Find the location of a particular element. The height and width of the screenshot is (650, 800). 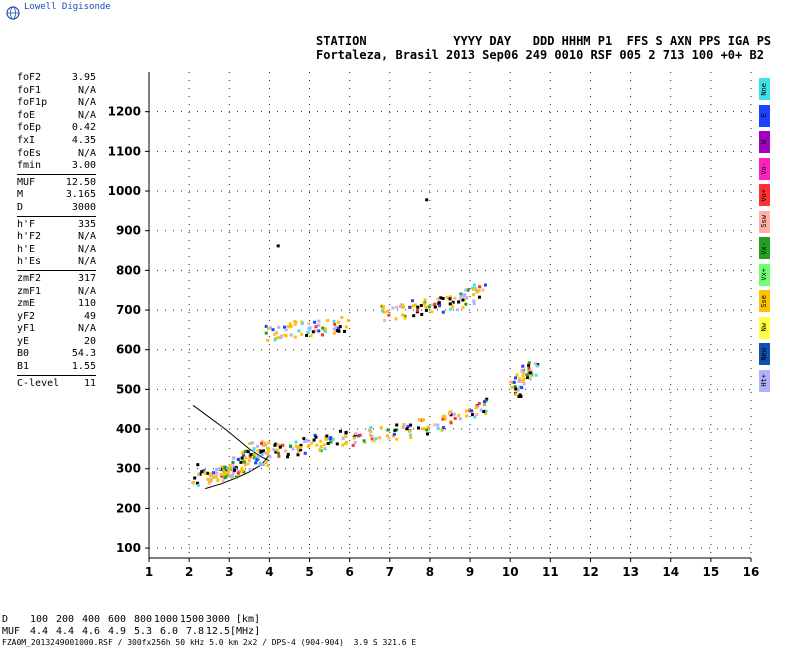

param-name: M is located at coordinates (20, 195).